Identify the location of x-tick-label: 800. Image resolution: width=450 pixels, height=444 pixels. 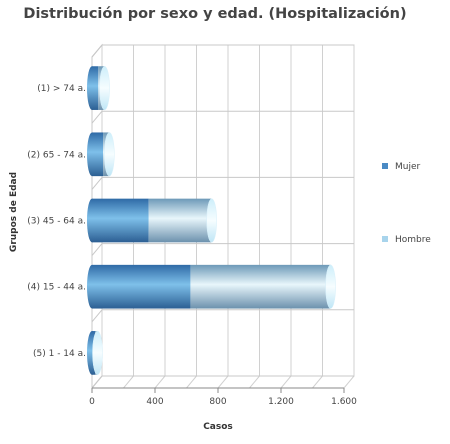
(217, 402).